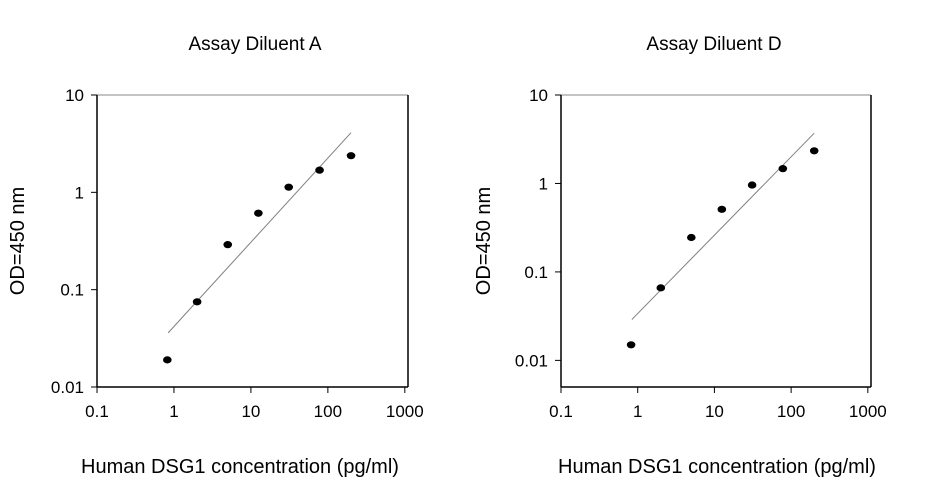 The image size is (926, 480). What do you see at coordinates (254, 44) in the screenshot?
I see `chart-title: Assay Diluent A` at bounding box center [254, 44].